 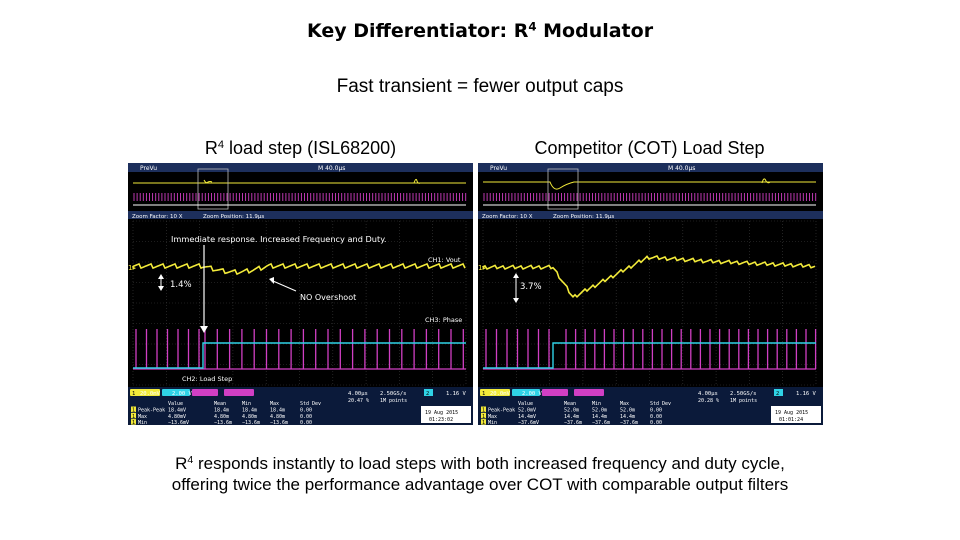 I want to click on left-ch1-scale: 20.0mV, so click(x=150, y=394).